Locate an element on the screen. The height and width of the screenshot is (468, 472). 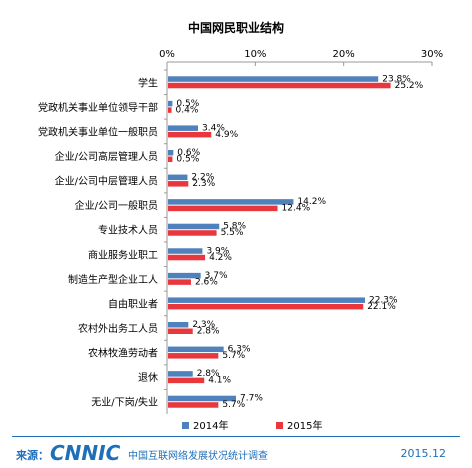
x-tick-label: 0% is located at coordinates (167, 54).